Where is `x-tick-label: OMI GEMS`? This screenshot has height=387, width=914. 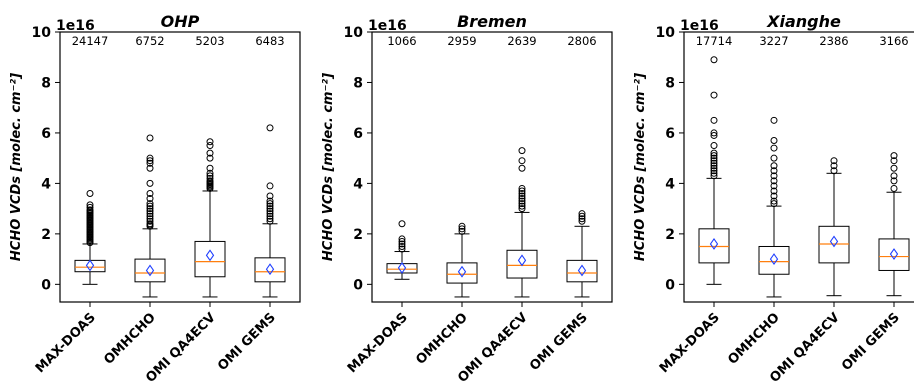
x-tick-label: OMI GEMS is located at coordinates (871, 342).